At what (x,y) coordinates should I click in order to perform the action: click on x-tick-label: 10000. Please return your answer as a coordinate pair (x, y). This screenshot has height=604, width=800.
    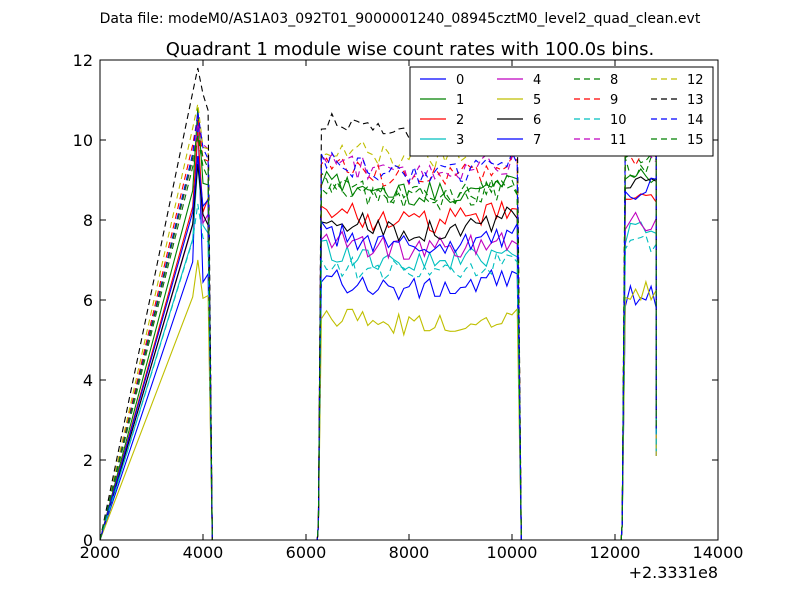
    Looking at the image, I should click on (512, 552).